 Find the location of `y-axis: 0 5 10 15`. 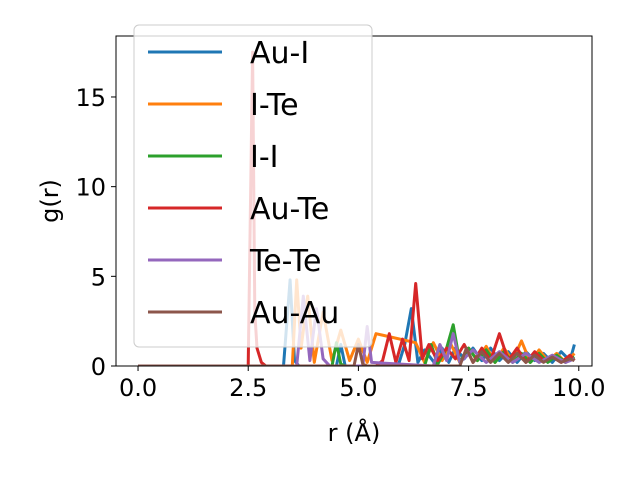

y-axis: 0 5 10 15 is located at coordinates (95, 232).